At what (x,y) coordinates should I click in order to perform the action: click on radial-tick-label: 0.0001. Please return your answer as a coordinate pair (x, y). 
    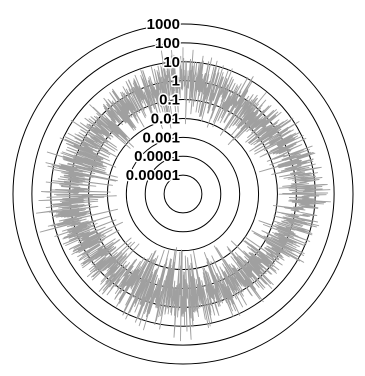
    Looking at the image, I should click on (157, 156).